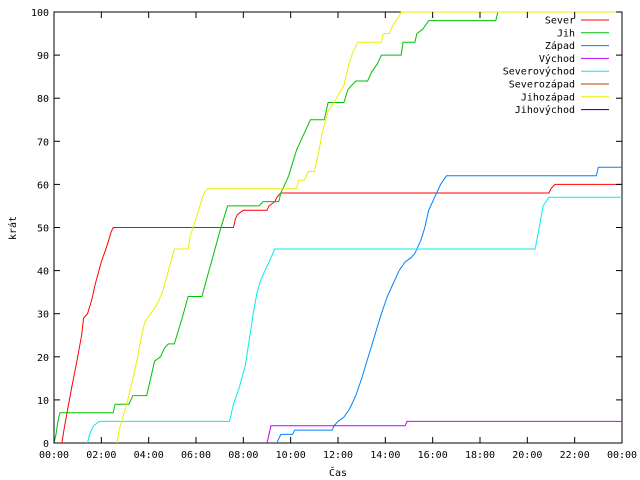  I want to click on x-tick-label: 04:00, so click(149, 455).